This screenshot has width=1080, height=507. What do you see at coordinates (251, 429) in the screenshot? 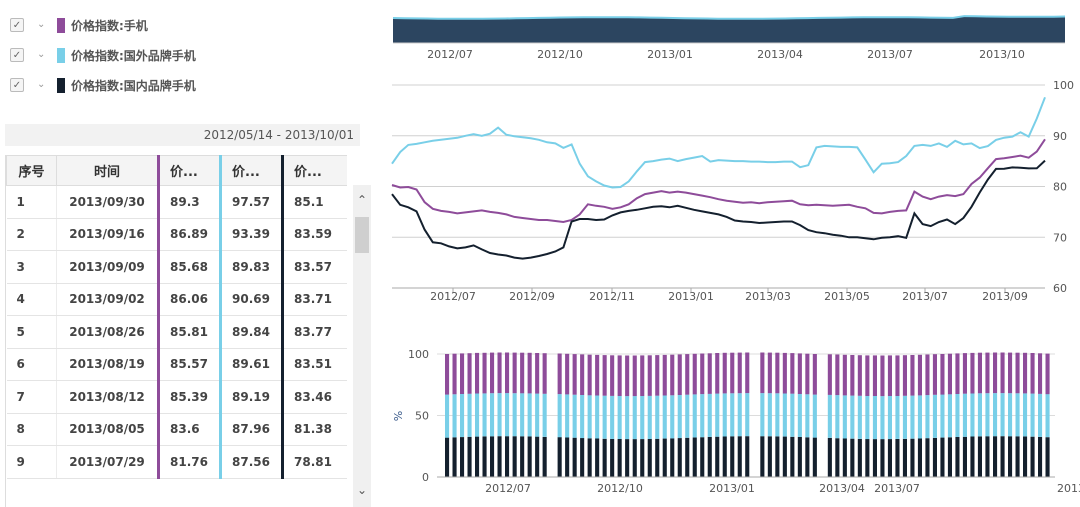
I see `table-cell: 87.96` at bounding box center [251, 429].